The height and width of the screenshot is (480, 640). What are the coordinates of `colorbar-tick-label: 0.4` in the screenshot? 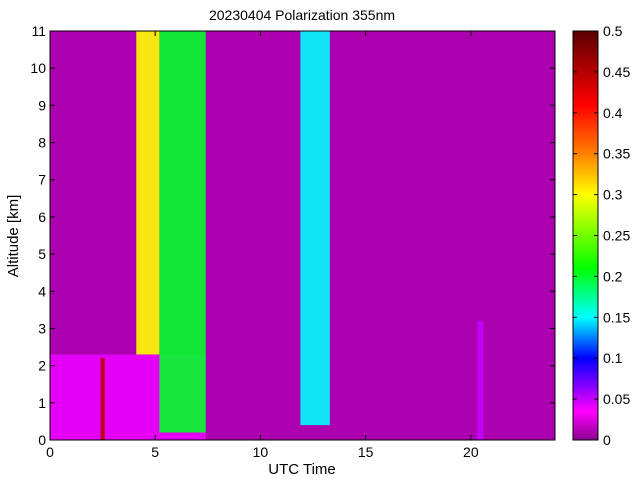 It's located at (613, 113).